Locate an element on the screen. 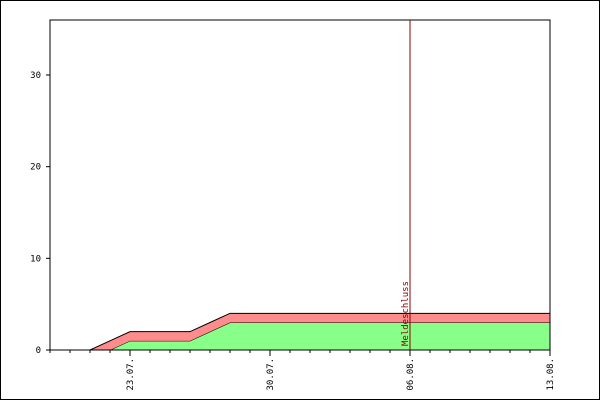  x-tick-label: 23.07. is located at coordinates (131, 374).